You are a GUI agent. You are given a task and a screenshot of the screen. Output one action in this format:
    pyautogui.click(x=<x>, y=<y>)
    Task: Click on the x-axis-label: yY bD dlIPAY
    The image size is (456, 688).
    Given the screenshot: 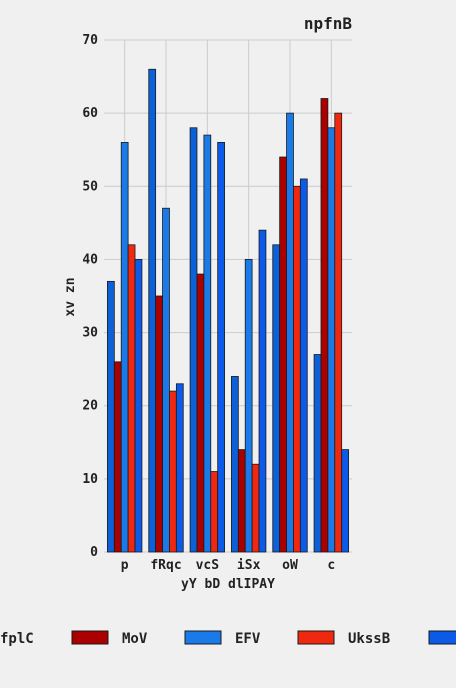 What is the action you would take?
    pyautogui.click(x=228, y=584)
    